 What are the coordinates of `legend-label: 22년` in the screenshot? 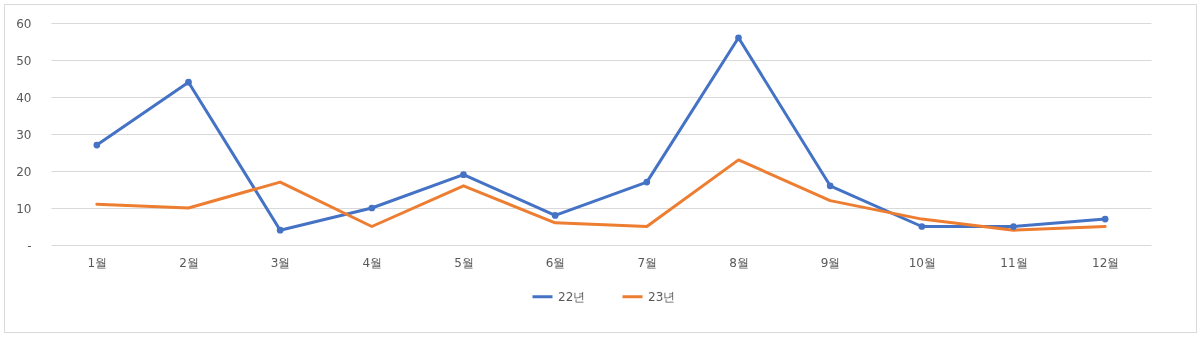 It's located at (572, 296).